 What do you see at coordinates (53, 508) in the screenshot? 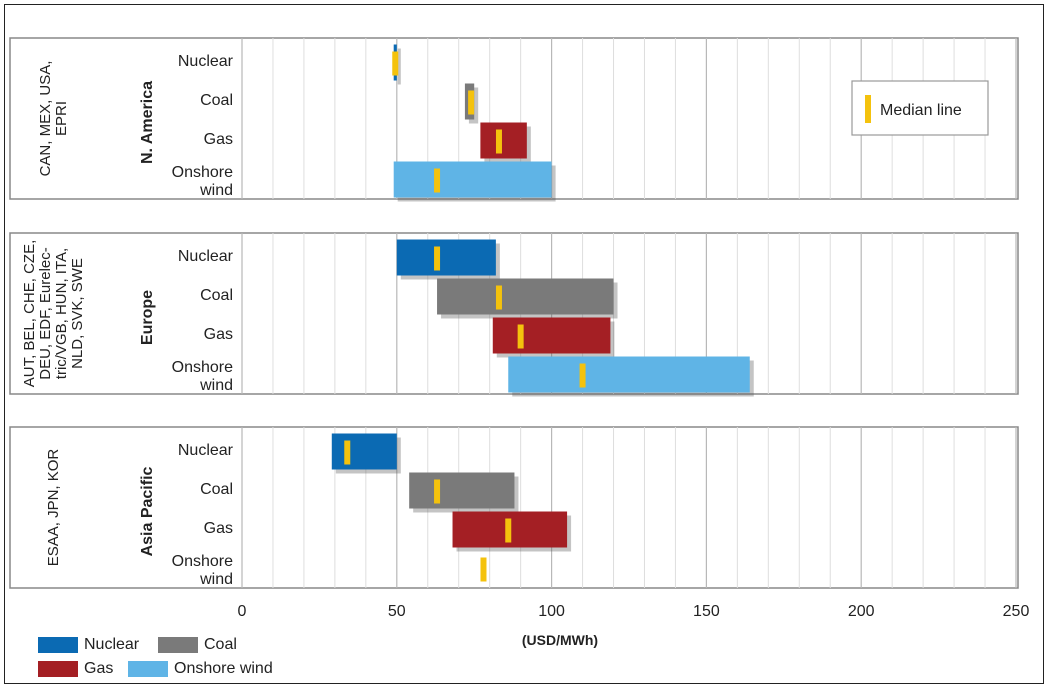
I see `countries-label-asia-pacific-0: ESAA, JPN, KOR` at bounding box center [53, 508].